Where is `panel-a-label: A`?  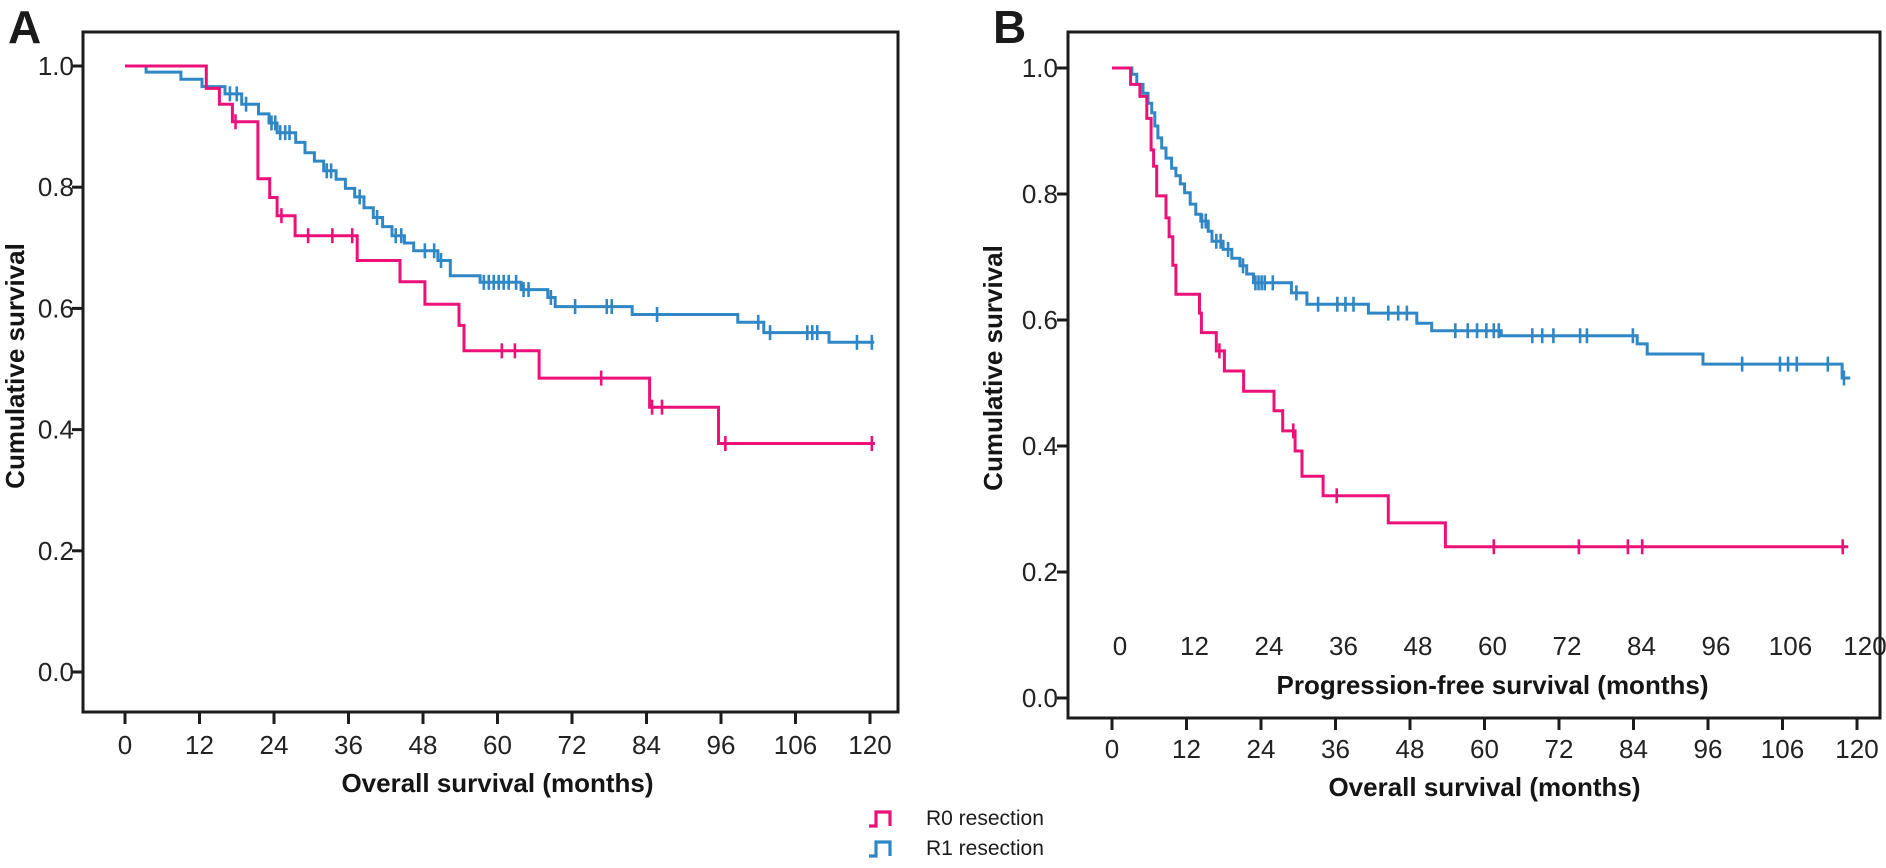 panel-a-label: A is located at coordinates (25, 27).